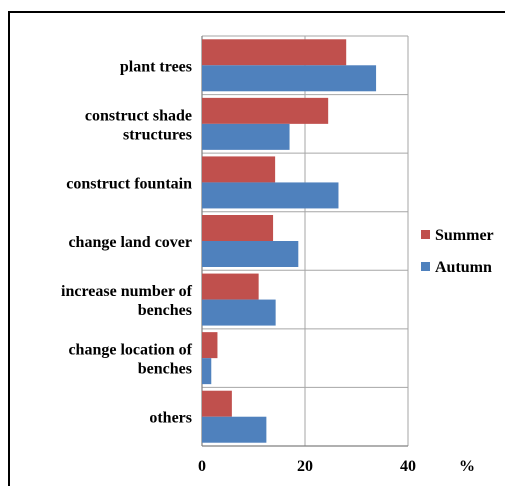 The height and width of the screenshot is (486, 505). Describe the element at coordinates (127, 301) in the screenshot. I see `category-label: increase number of benches` at that location.